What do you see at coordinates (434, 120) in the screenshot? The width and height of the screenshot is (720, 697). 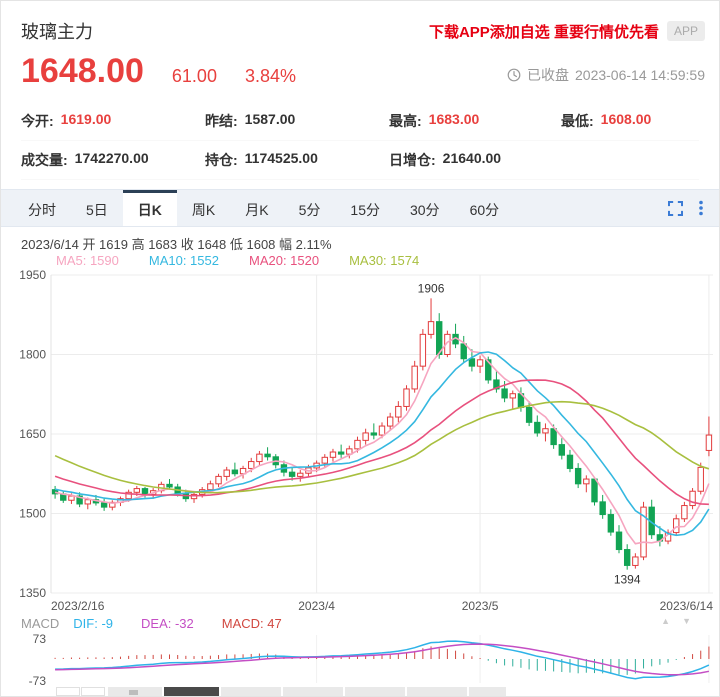 I see `stat-high: 最高: 1683.00` at bounding box center [434, 120].